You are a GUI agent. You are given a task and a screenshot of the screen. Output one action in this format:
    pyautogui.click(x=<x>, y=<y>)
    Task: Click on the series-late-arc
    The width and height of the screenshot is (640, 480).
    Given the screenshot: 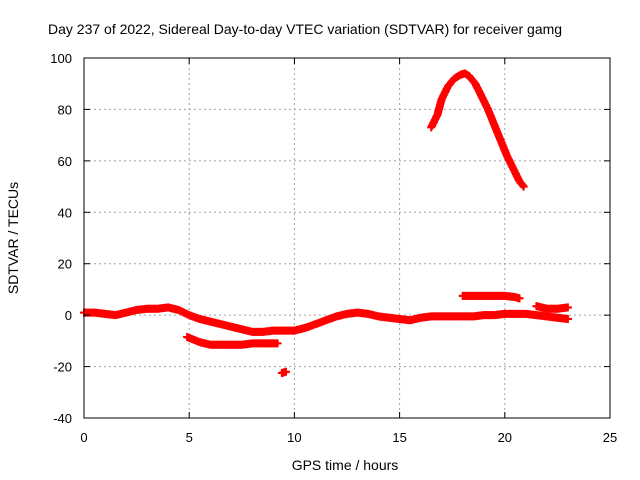 What is the action you would take?
    pyautogui.click(x=477, y=130)
    